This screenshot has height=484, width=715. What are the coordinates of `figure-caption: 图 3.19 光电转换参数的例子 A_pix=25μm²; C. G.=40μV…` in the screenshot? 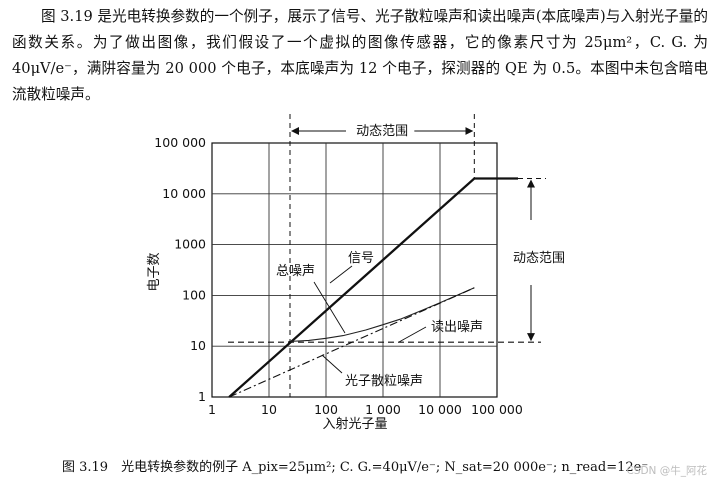 It's located at (355, 465).